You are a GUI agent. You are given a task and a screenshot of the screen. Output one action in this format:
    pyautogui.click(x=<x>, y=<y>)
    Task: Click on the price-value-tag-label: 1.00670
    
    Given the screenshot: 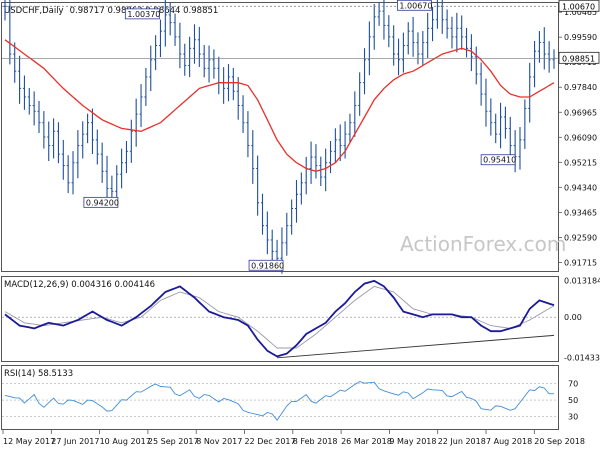 What is the action you would take?
    pyautogui.click(x=578, y=6)
    